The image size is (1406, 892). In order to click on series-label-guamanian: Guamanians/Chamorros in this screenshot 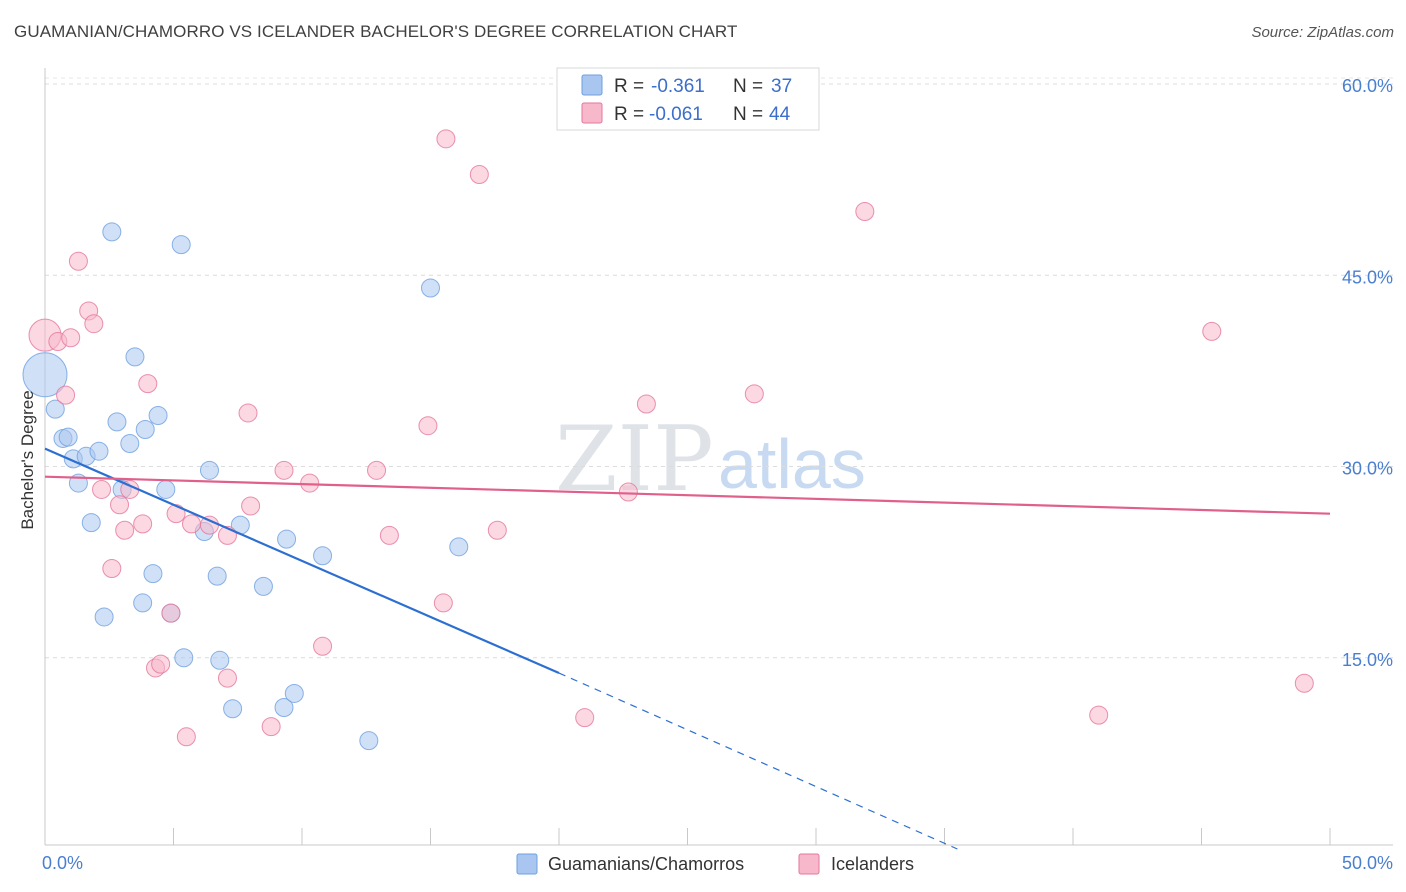, I will do `click(646, 864)`.